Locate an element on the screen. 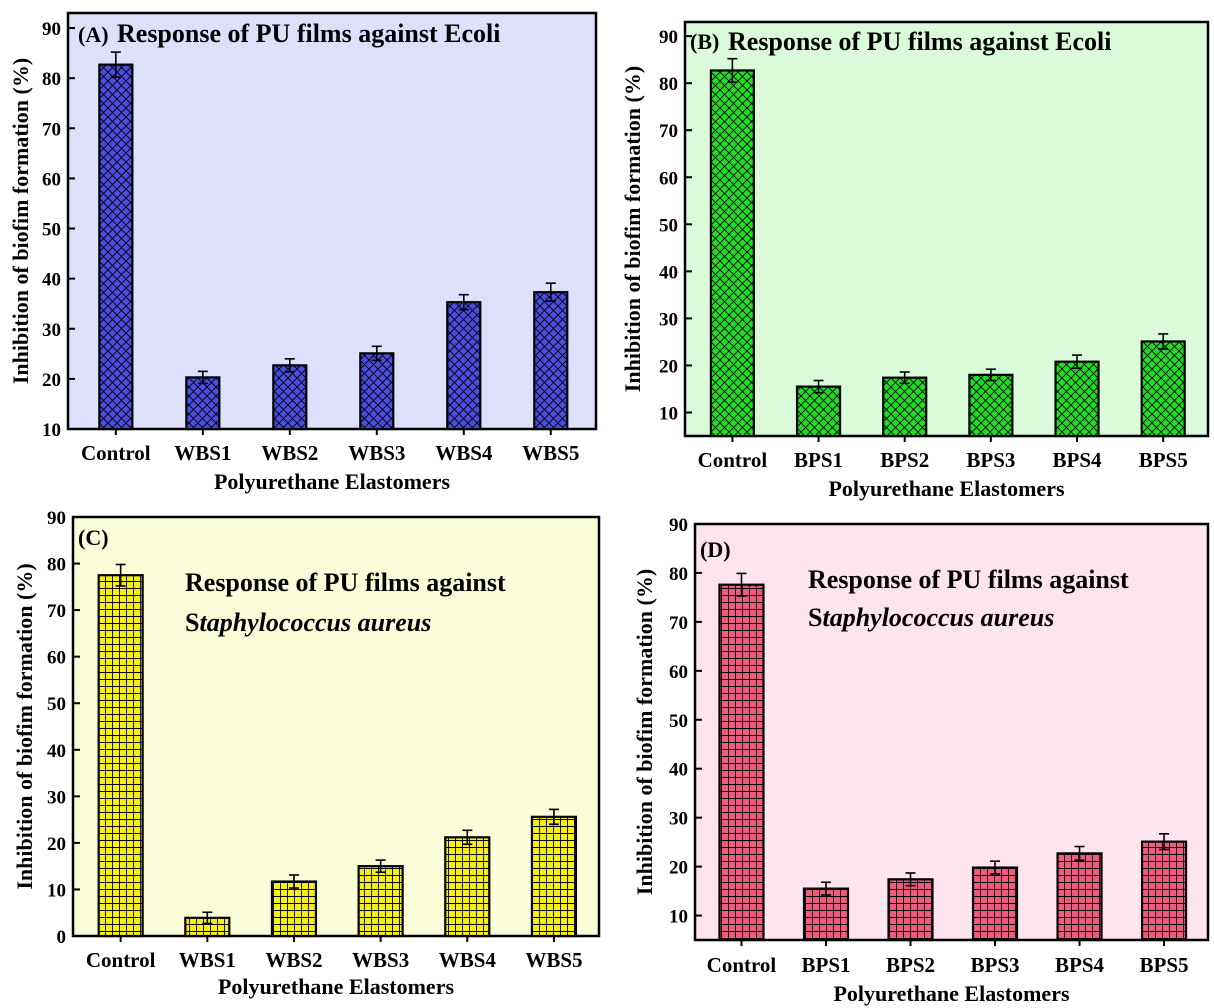  bar-wbs1 is located at coordinates (203, 403).